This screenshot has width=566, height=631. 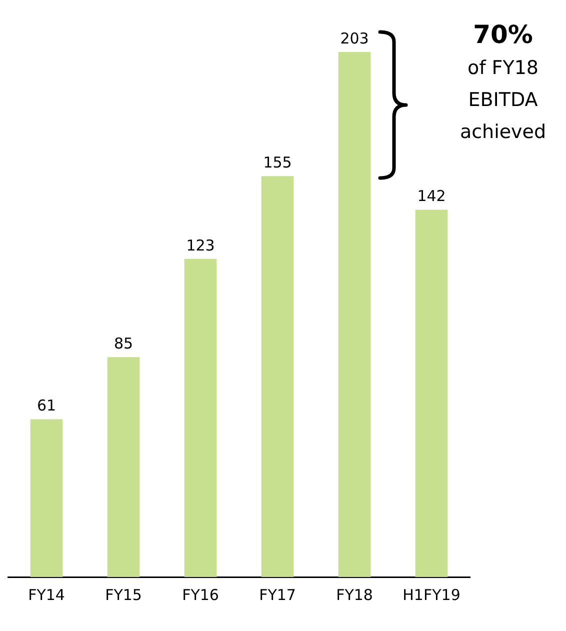 What do you see at coordinates (46, 595) in the screenshot?
I see `x-tick-label: FY14` at bounding box center [46, 595].